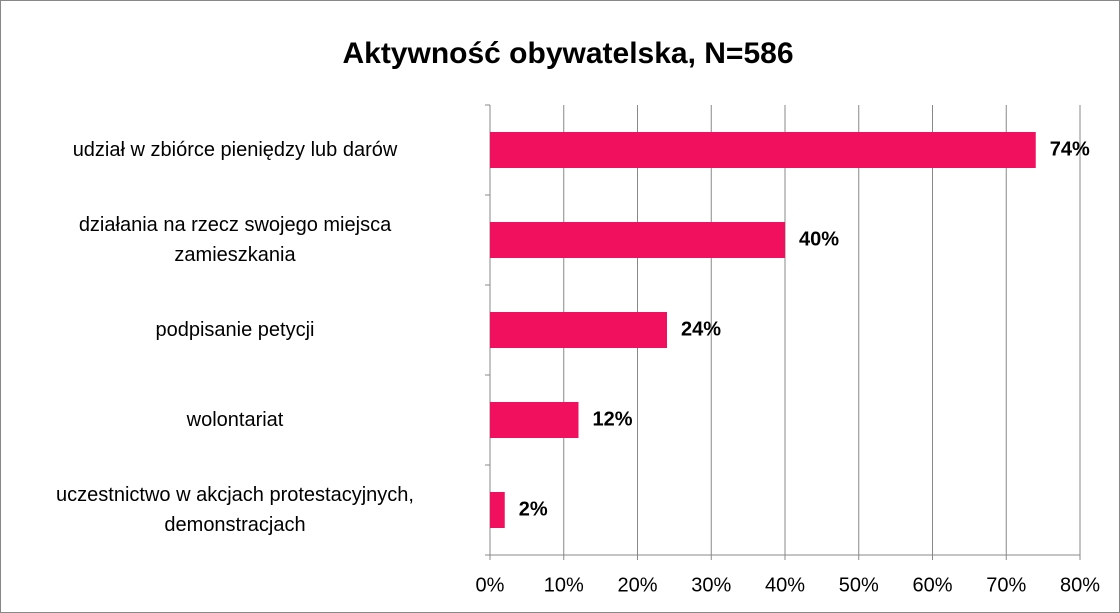 The height and width of the screenshot is (613, 1120). I want to click on x-tick-label: 80%, so click(1080, 585).